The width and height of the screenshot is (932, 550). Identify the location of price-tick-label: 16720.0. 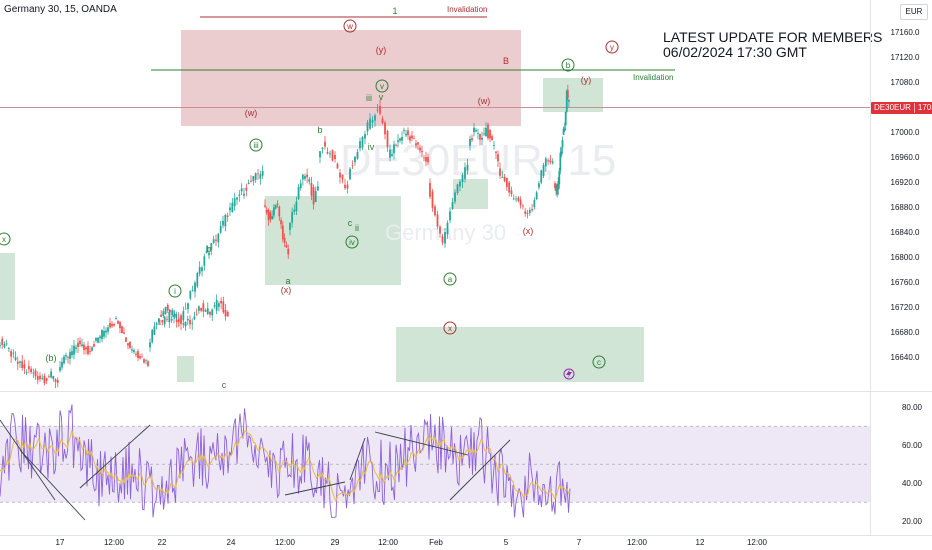
(905, 307).